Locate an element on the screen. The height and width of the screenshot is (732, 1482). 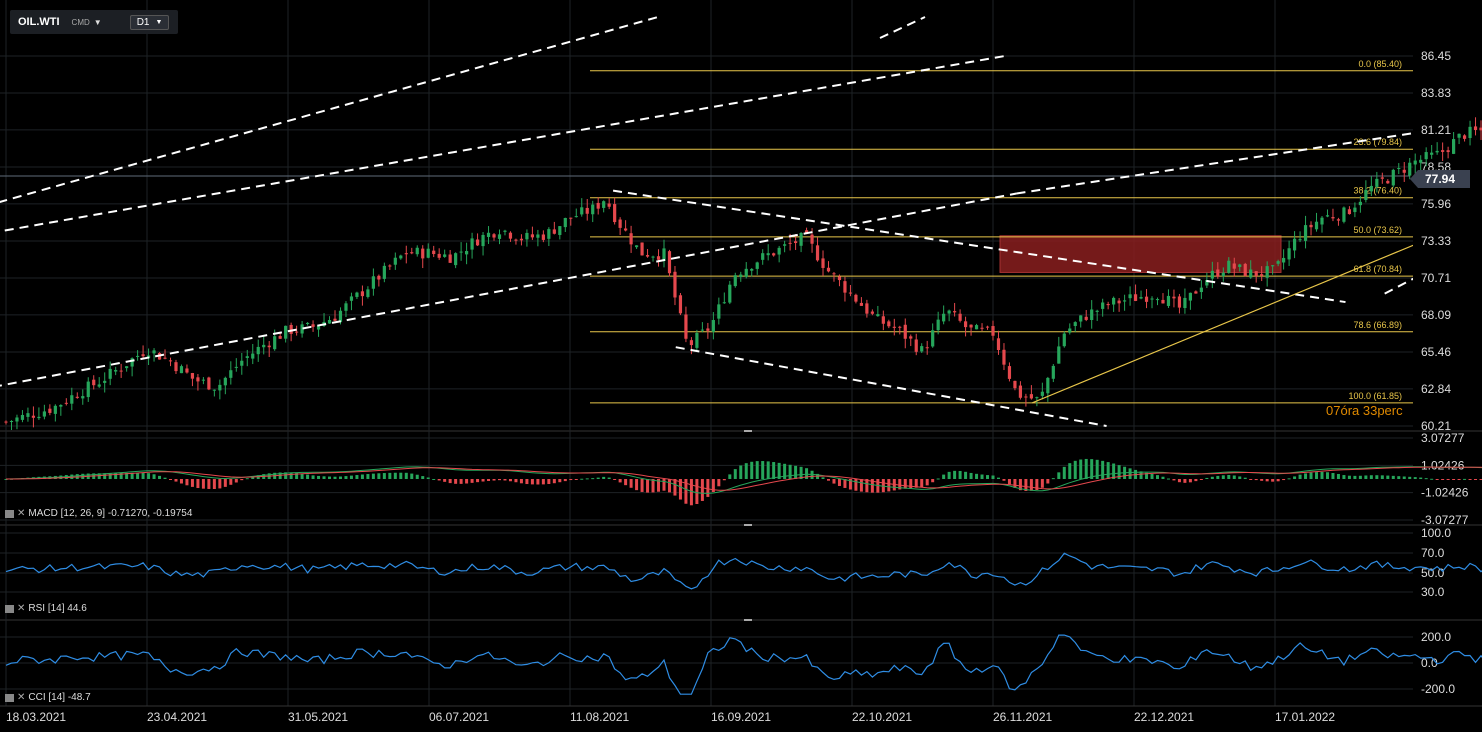
trendline is located at coordinates (902, 27).